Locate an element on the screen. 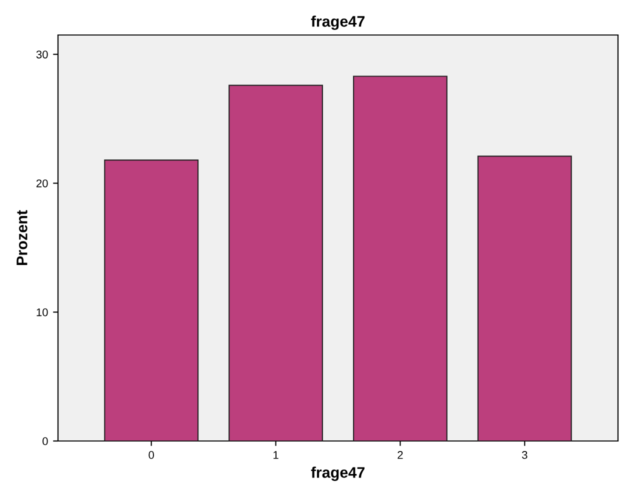 The width and height of the screenshot is (626, 501). x-axis-title: frage47 is located at coordinates (338, 473).